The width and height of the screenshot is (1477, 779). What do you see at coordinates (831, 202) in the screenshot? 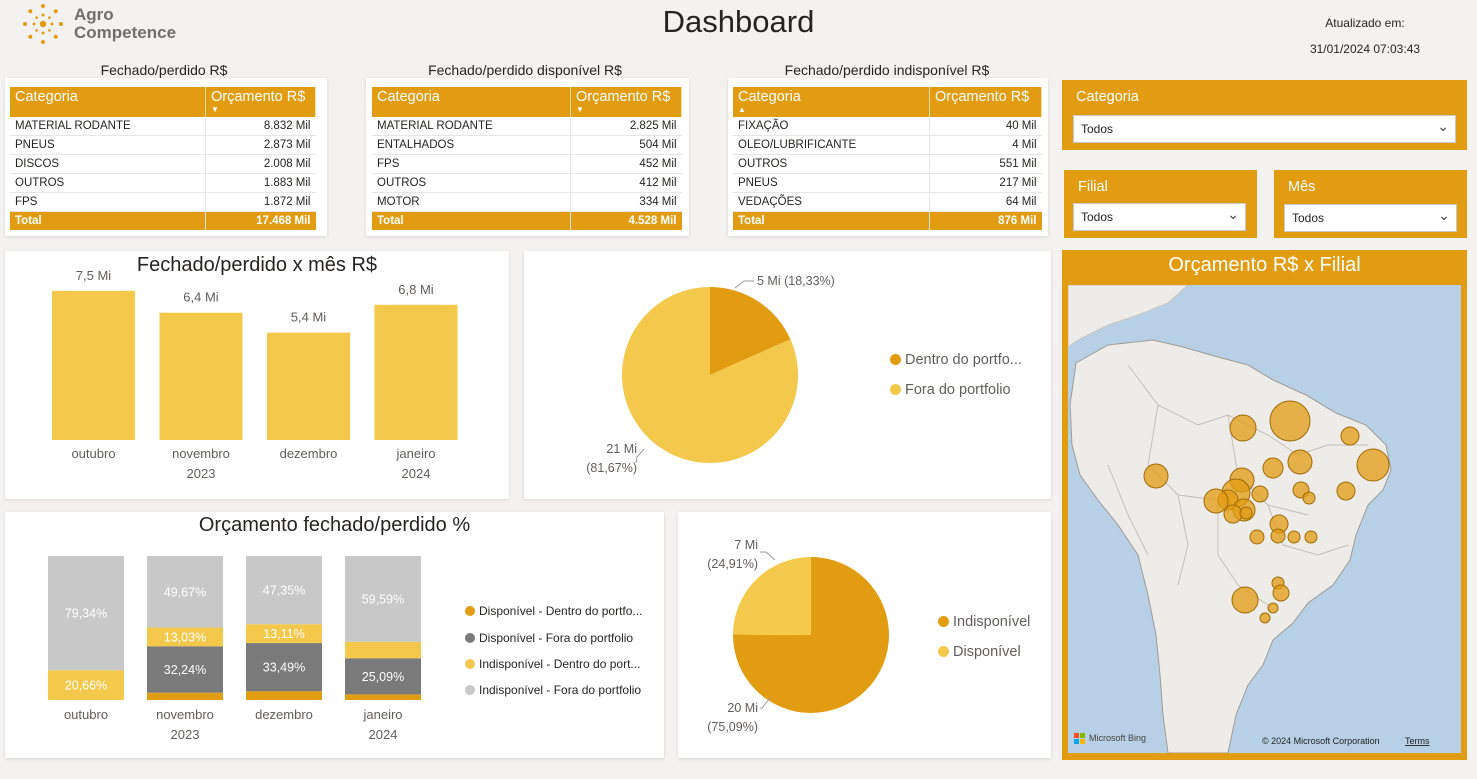
I see `cell-category: VEDAÇÕES` at bounding box center [831, 202].